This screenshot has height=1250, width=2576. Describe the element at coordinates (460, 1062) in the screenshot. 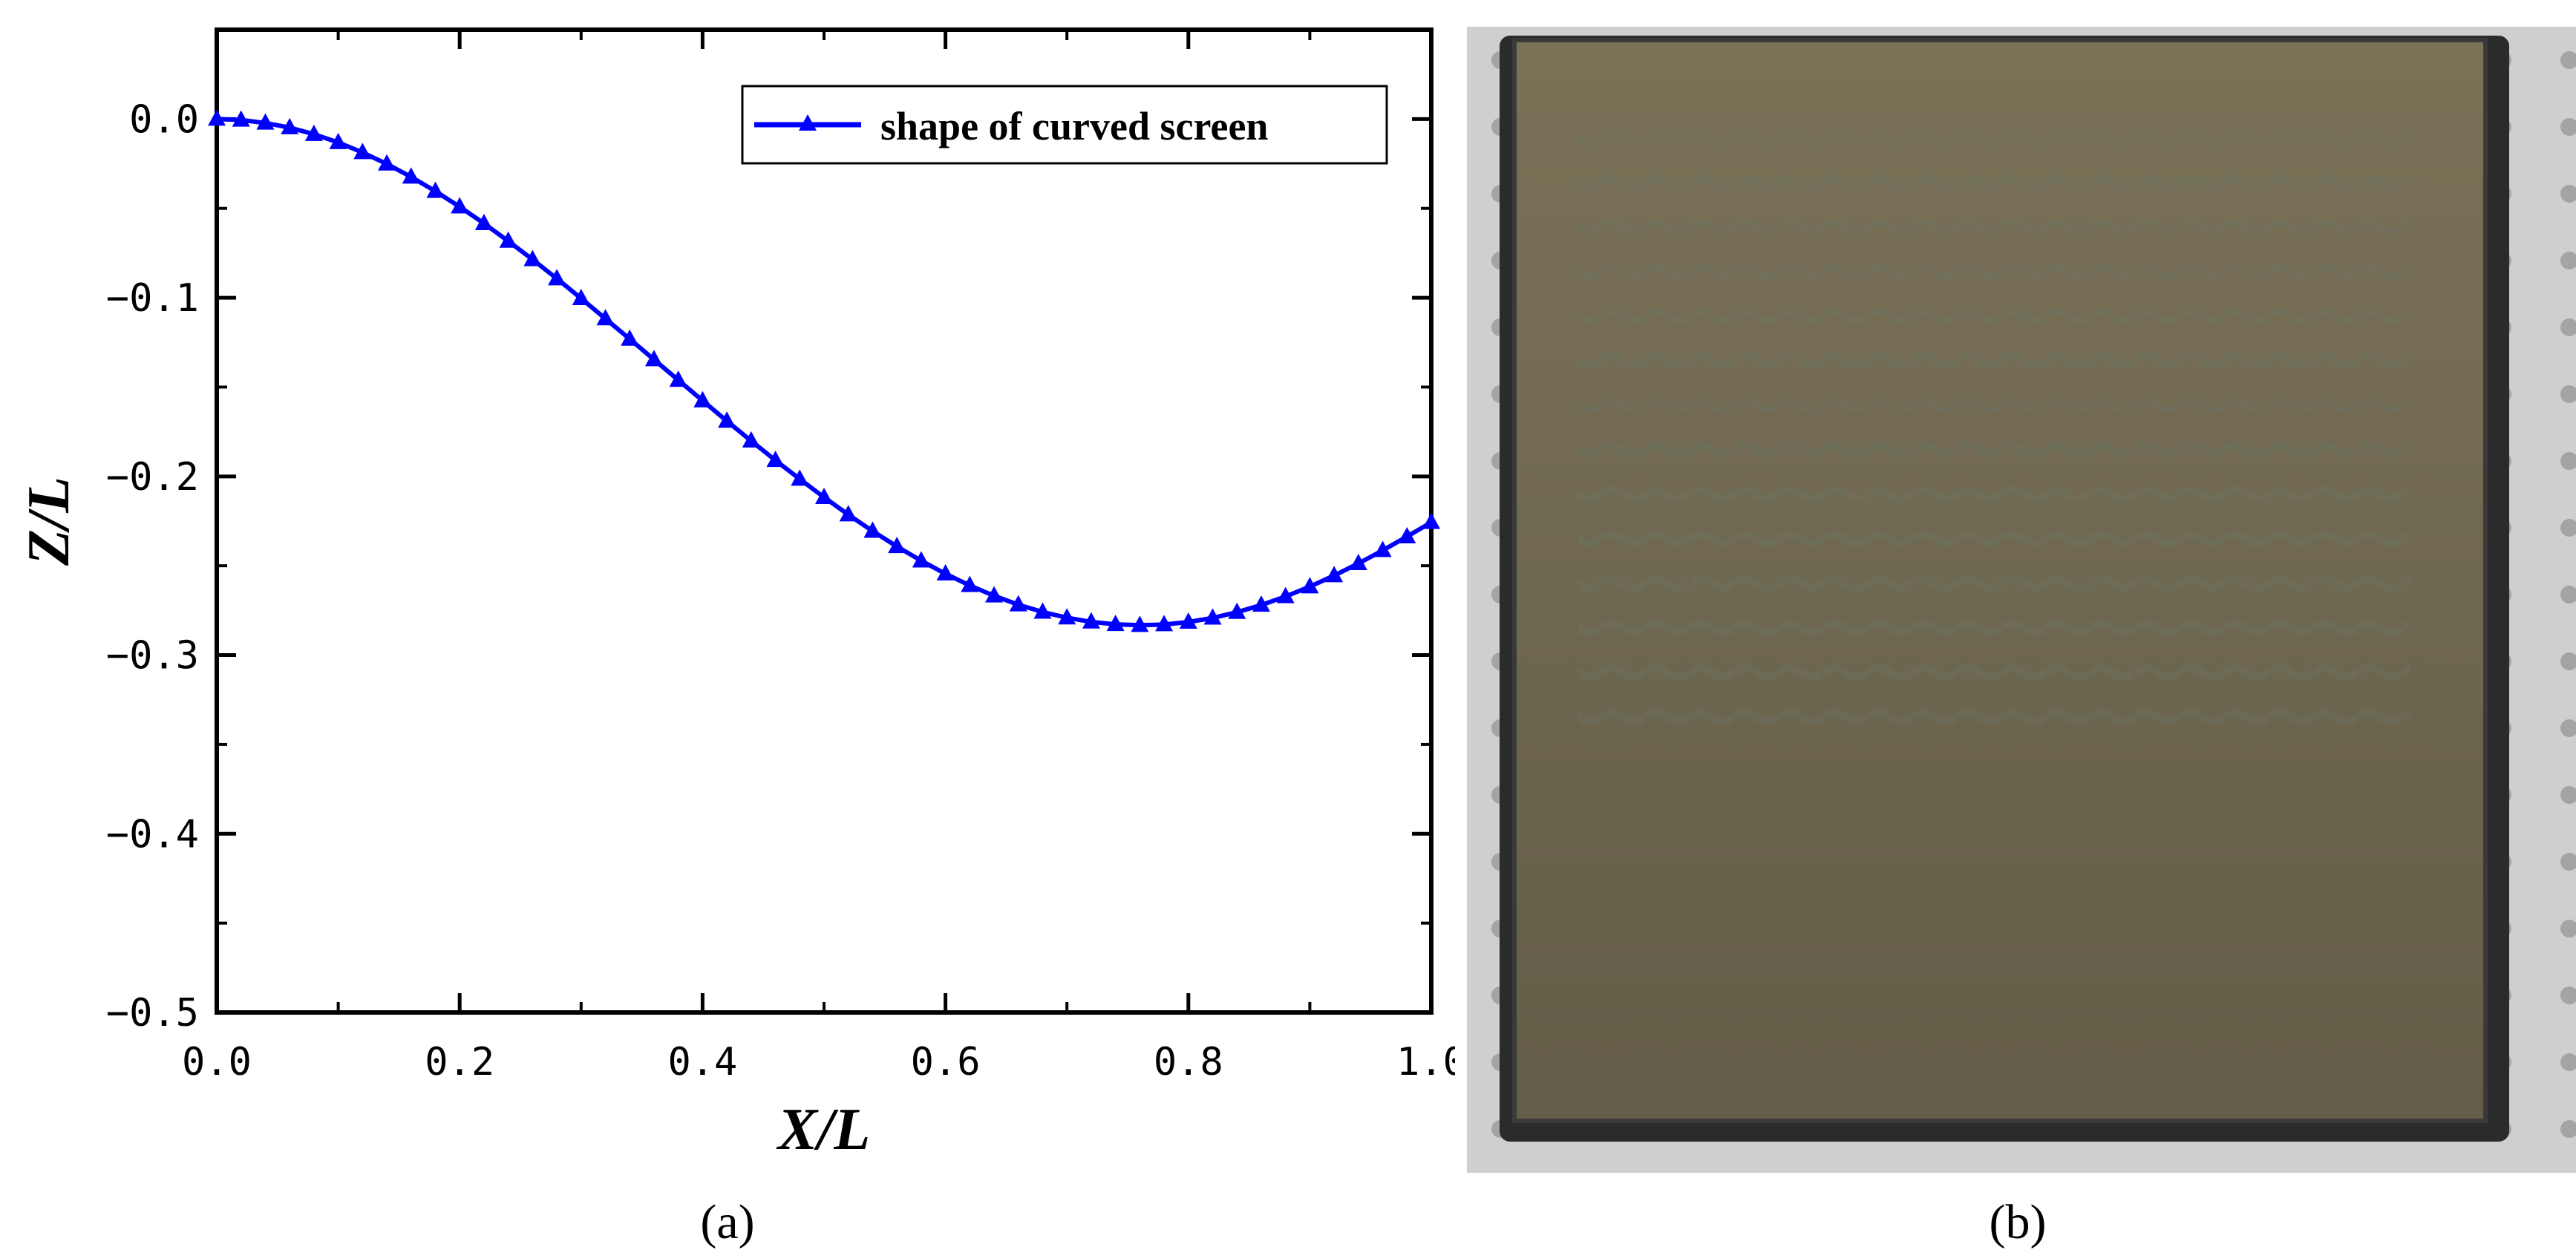

I see `x-tick-label: 0.2` at that location.